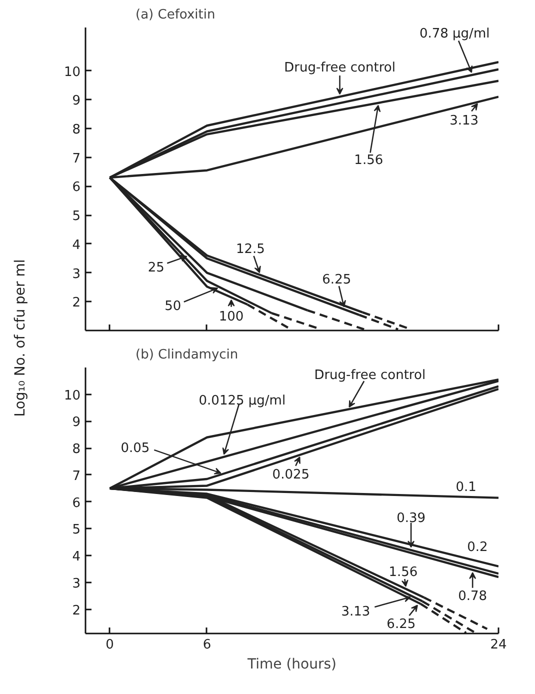 The width and height of the screenshot is (535, 694). I want to click on chart-title: (a) Cefoxitin, so click(176, 15).